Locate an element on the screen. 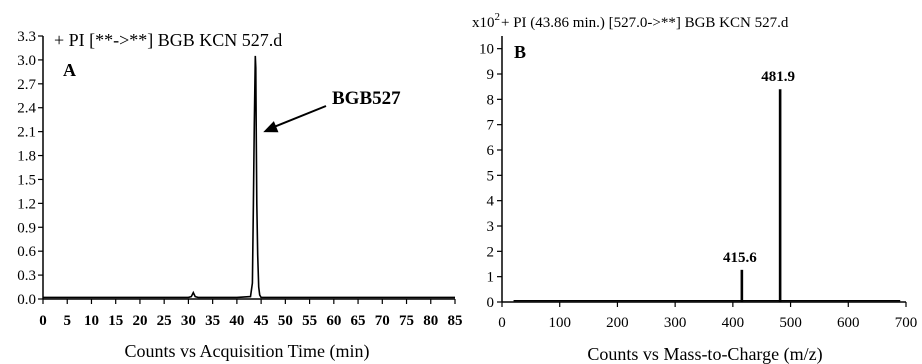 The width and height of the screenshot is (922, 364). chart-a-x-tick-label: 5 is located at coordinates (67, 321).